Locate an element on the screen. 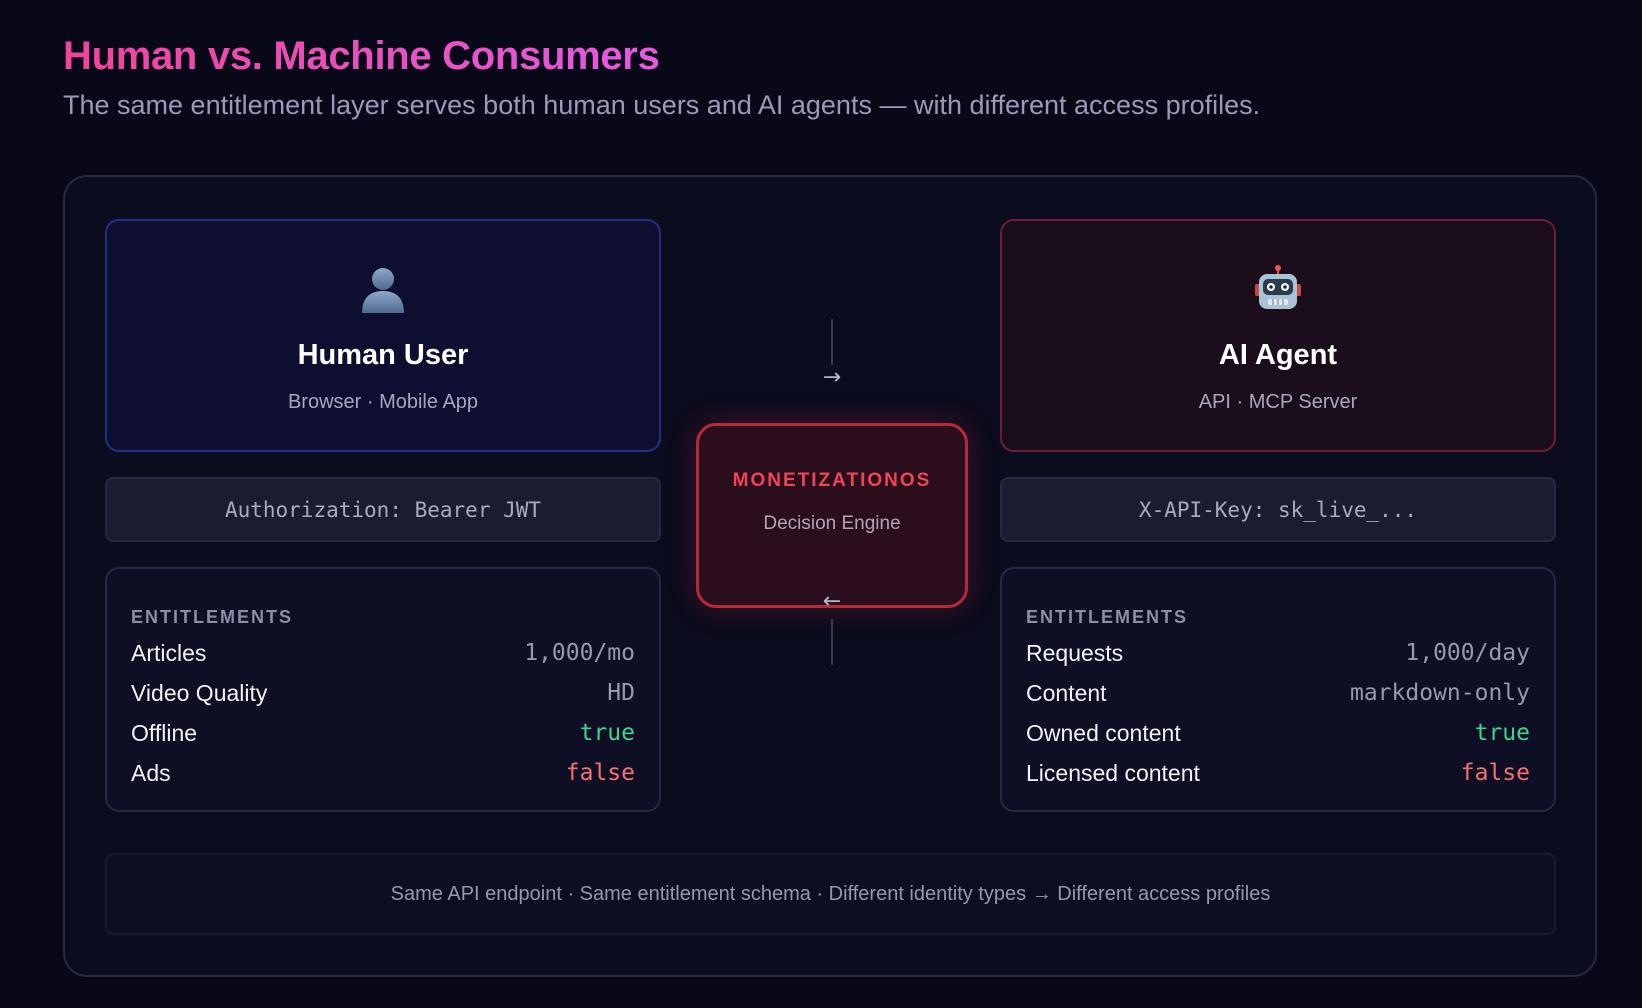  entitlement-value: 1,000/day is located at coordinates (1467, 653).